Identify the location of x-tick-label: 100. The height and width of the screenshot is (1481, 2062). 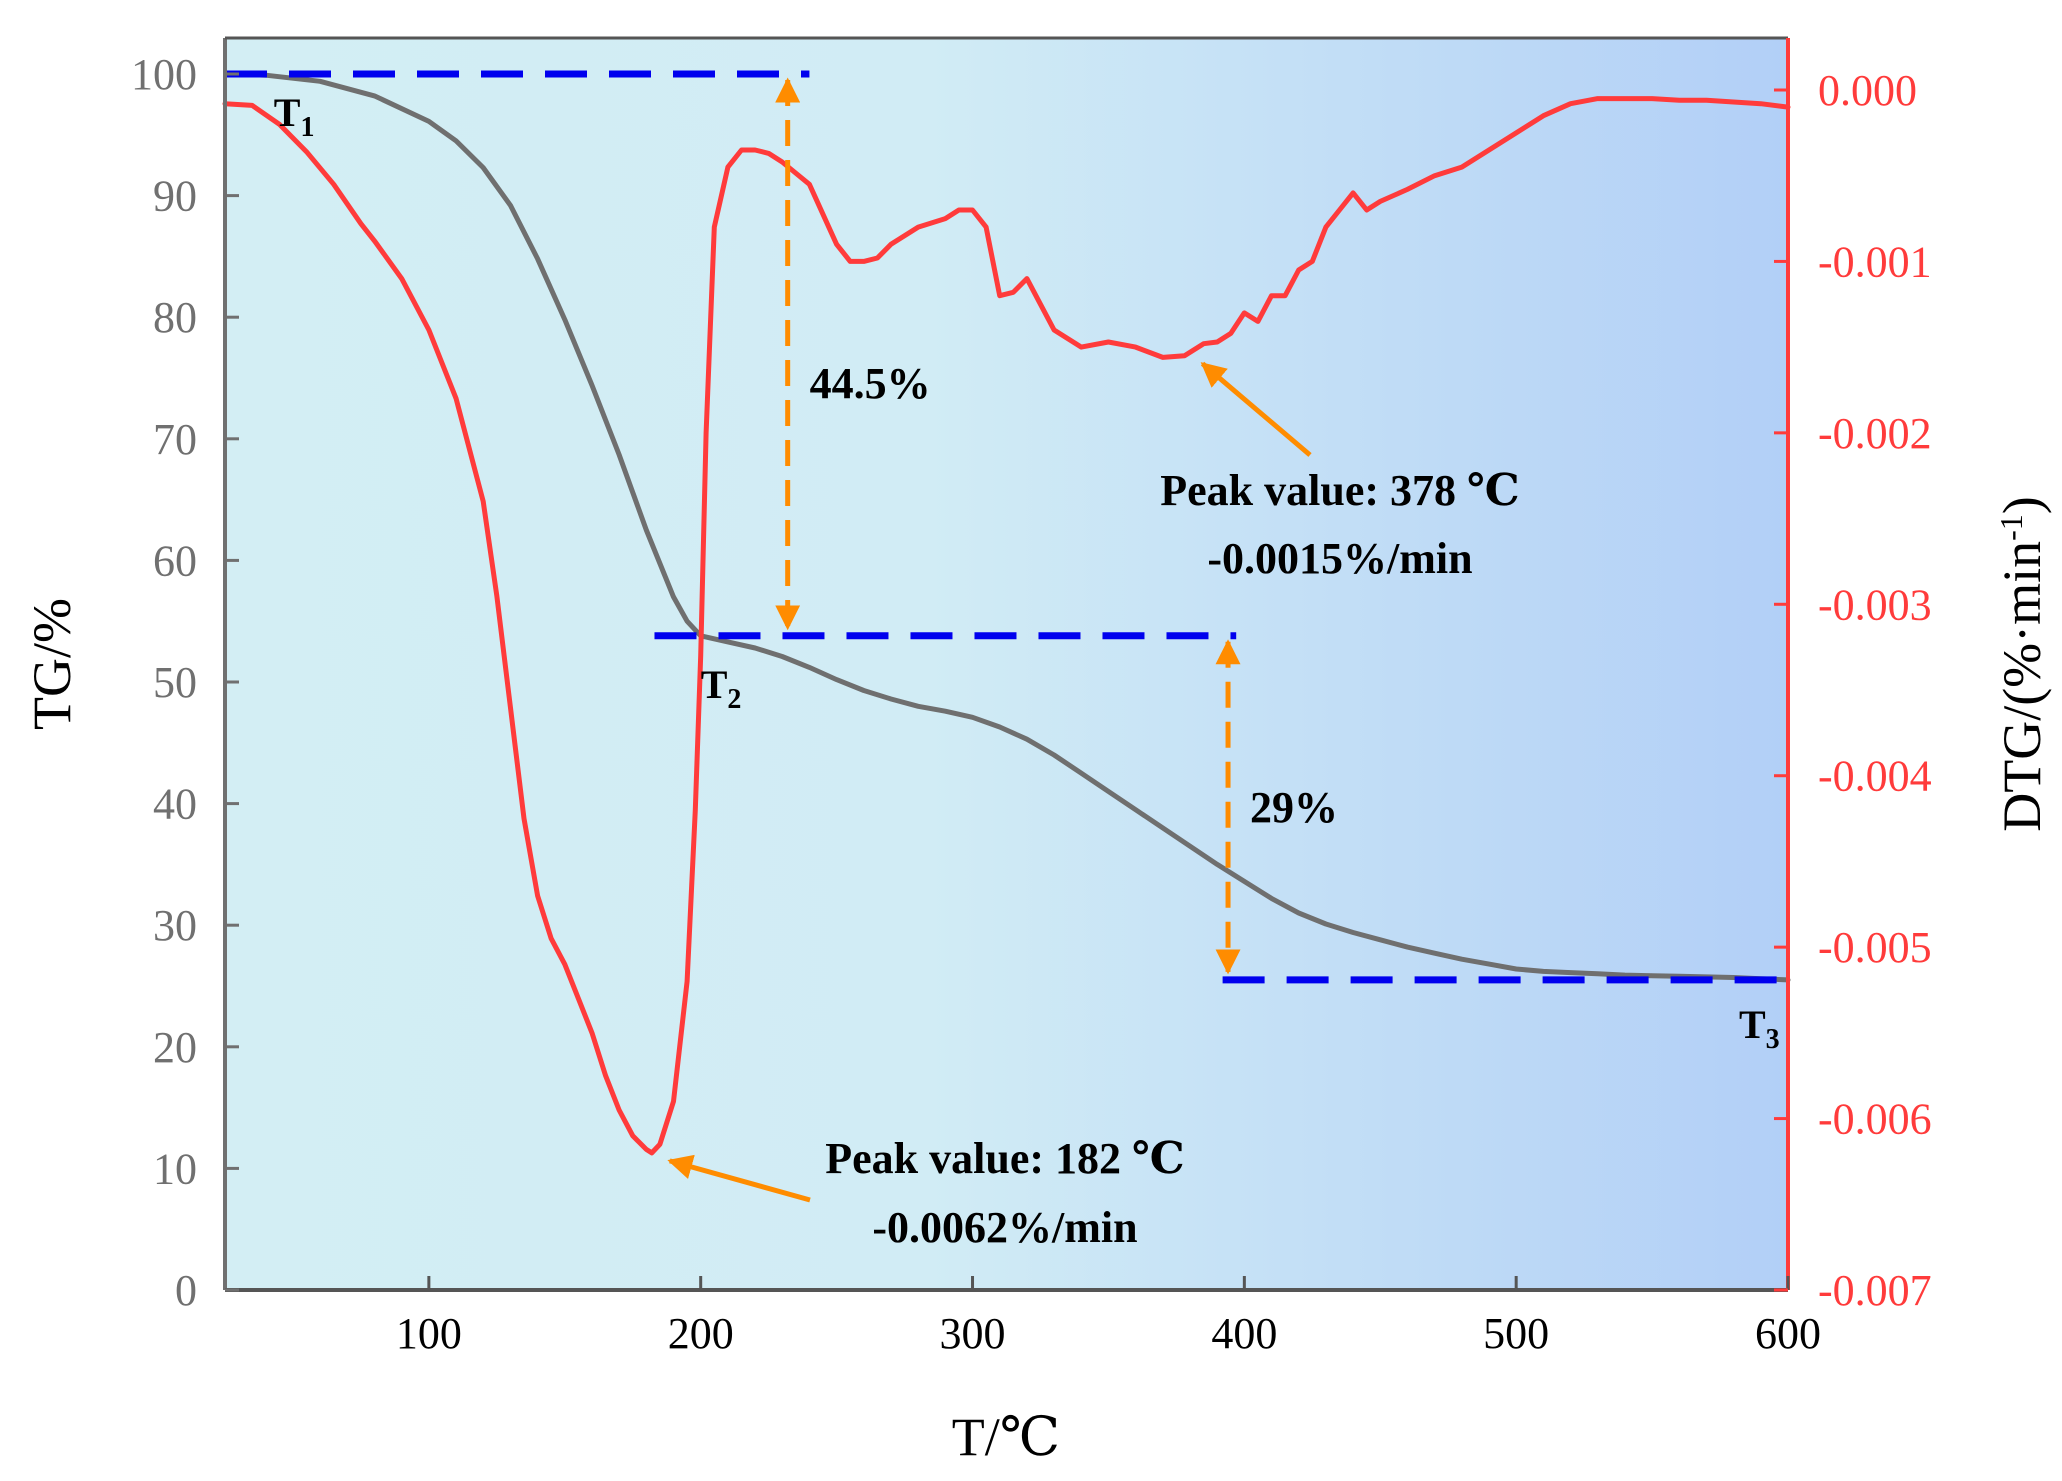
(429, 1333).